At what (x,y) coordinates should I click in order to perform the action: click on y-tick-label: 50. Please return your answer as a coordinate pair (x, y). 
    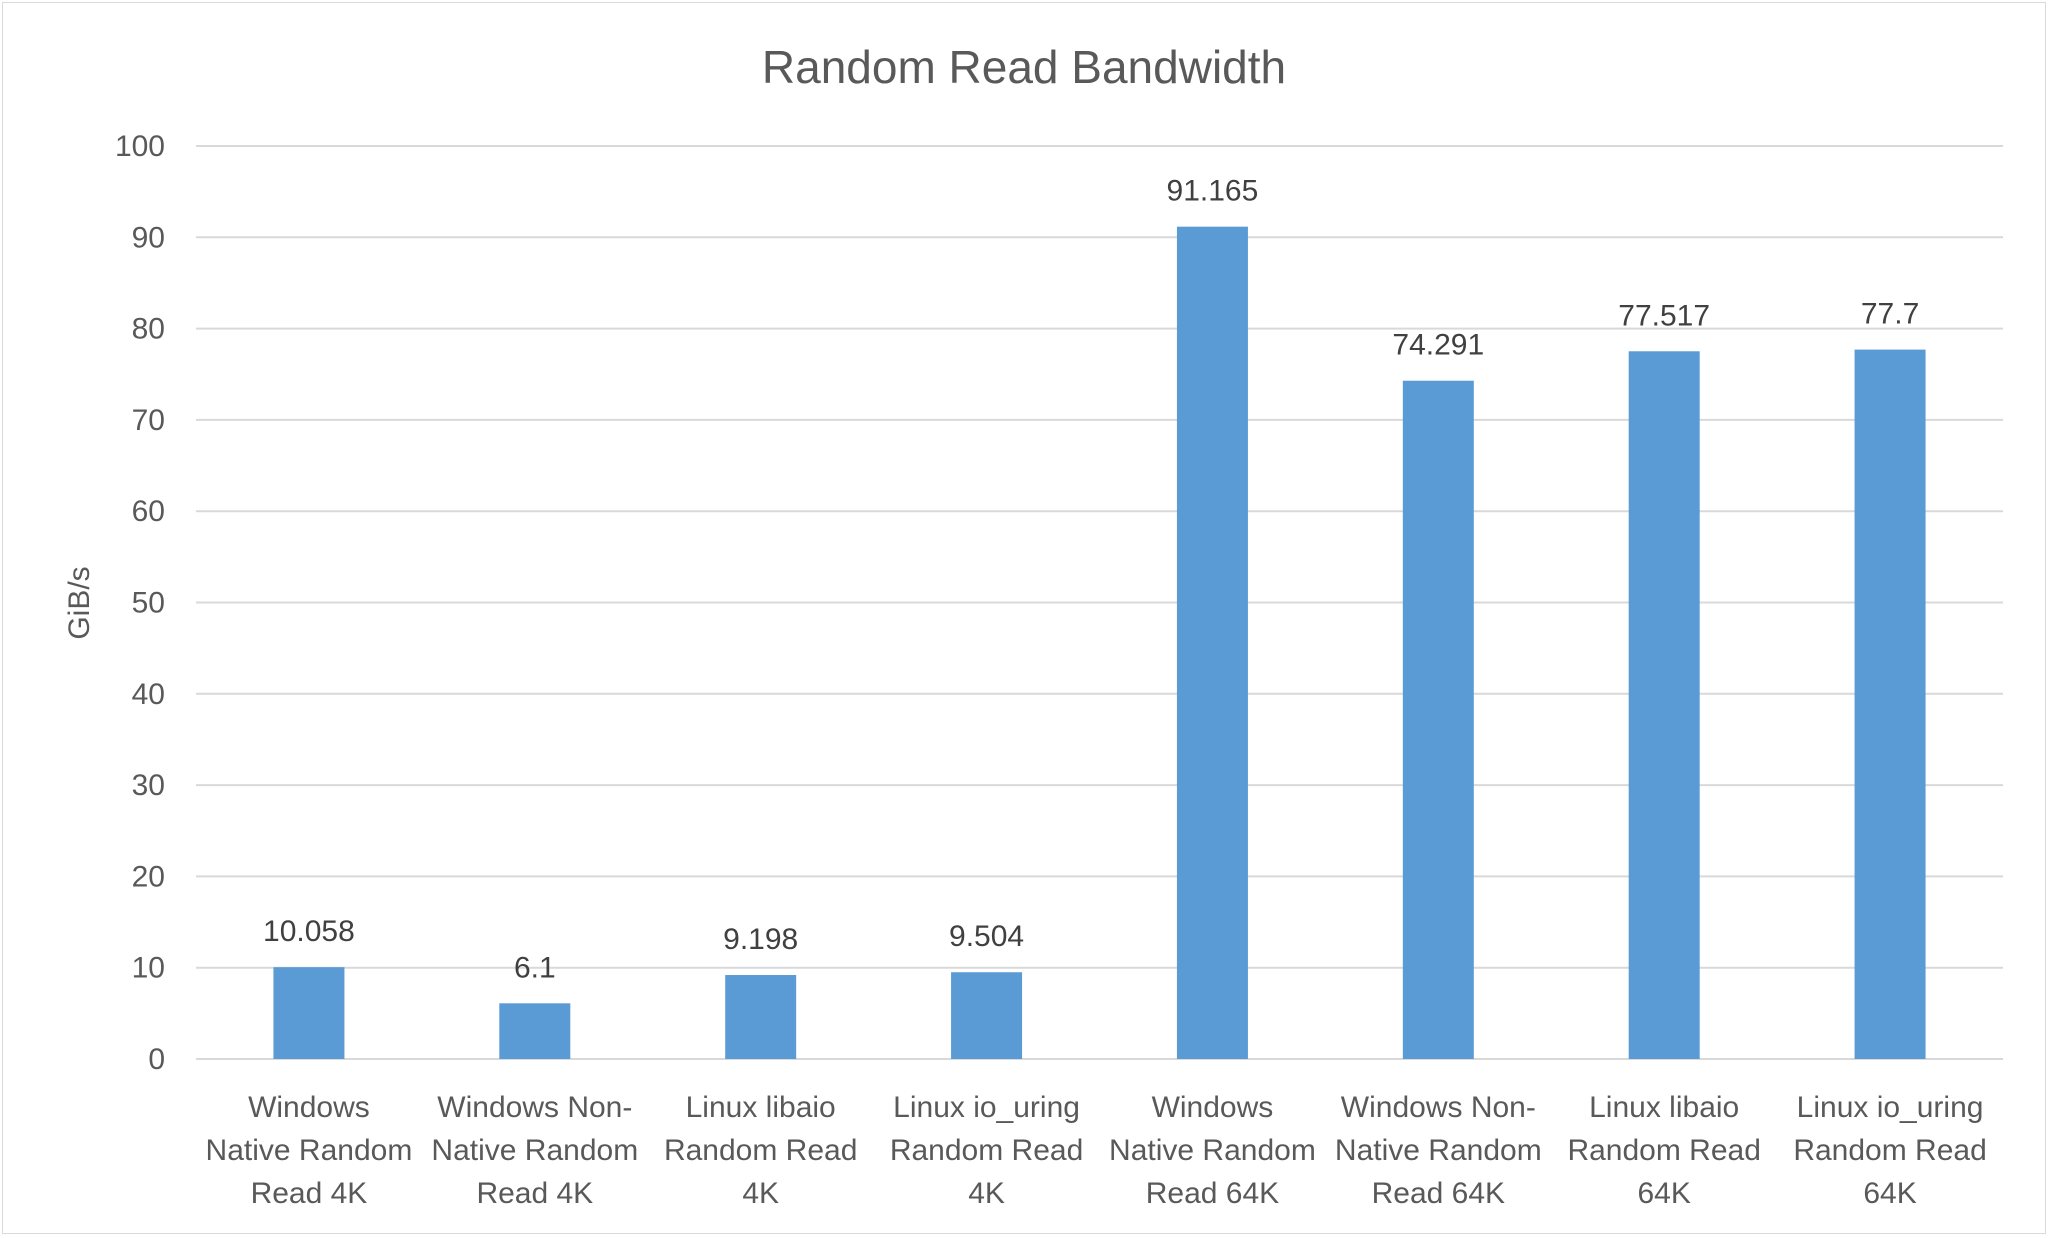
    Looking at the image, I should click on (148, 603).